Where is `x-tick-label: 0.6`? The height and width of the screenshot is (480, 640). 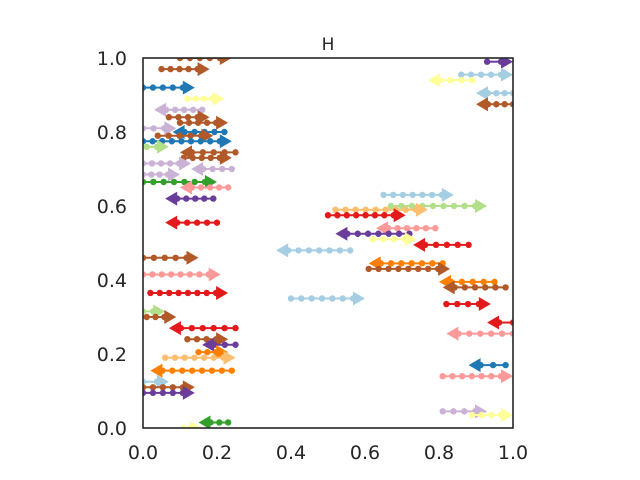
x-tick-label: 0.6 is located at coordinates (365, 453).